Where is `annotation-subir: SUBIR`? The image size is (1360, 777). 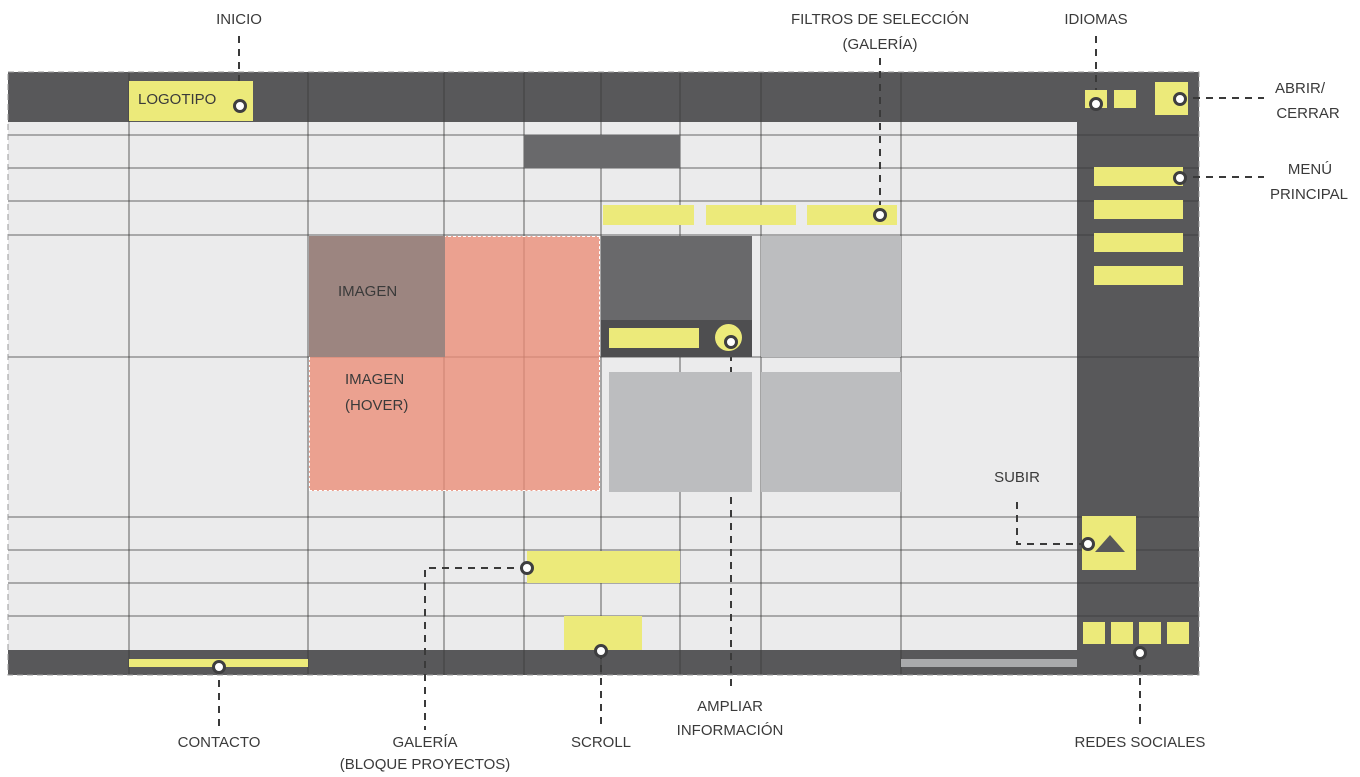
annotation-subir: SUBIR is located at coordinates (1017, 477).